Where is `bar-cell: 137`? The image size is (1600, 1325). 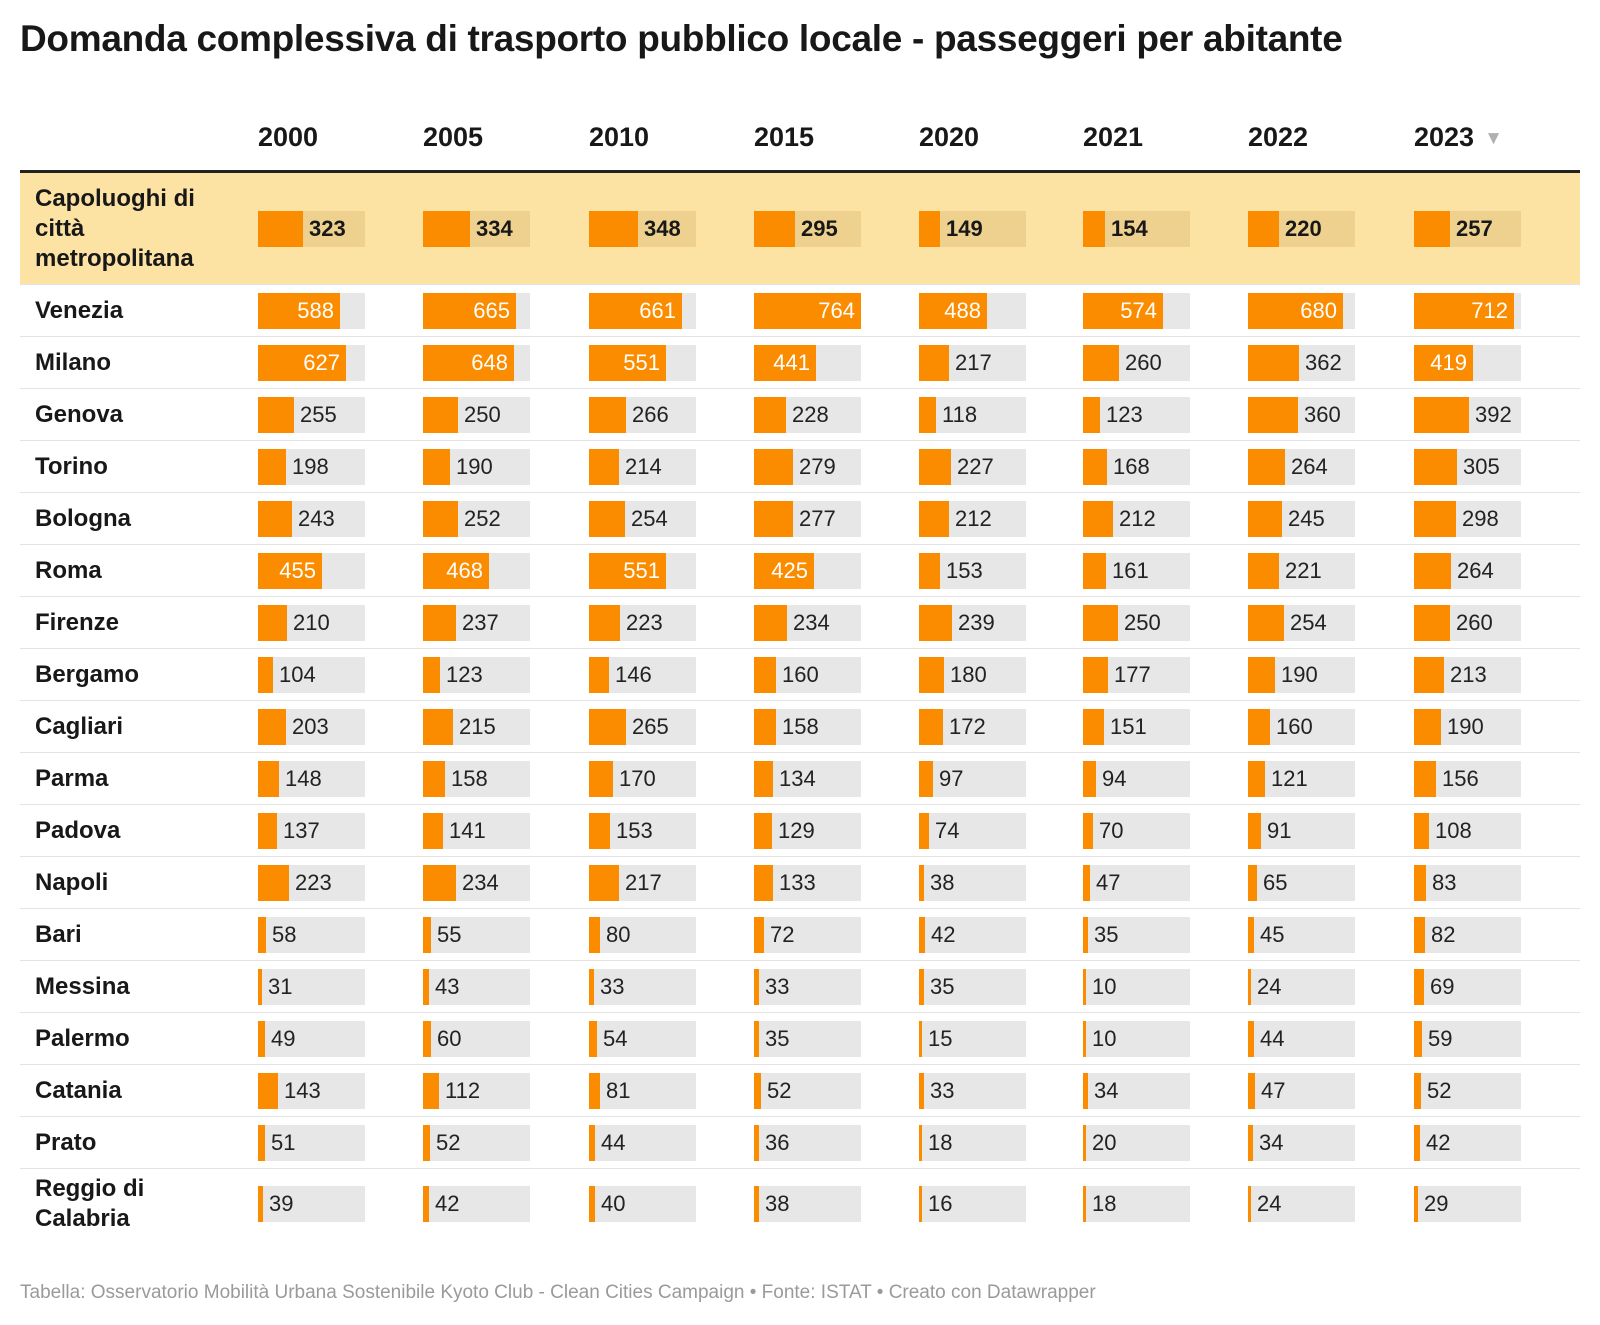 bar-cell: 137 is located at coordinates (311, 830).